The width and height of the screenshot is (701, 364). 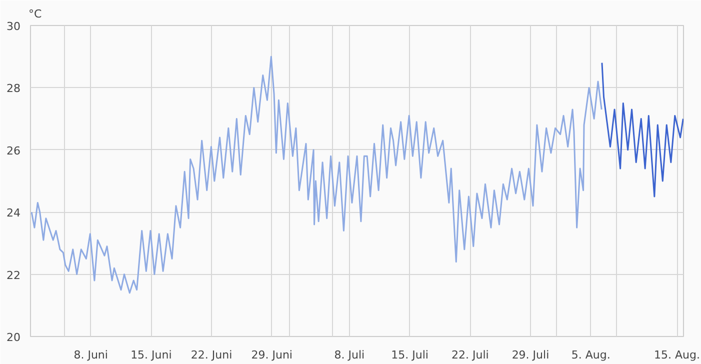 I want to click on x-tick-label: 22. Juli, so click(x=470, y=355).